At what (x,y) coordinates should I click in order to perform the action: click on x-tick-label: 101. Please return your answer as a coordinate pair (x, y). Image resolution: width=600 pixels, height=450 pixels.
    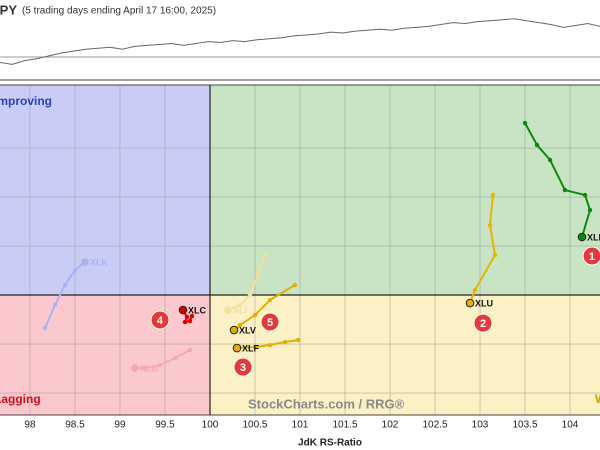
    Looking at the image, I should click on (300, 425).